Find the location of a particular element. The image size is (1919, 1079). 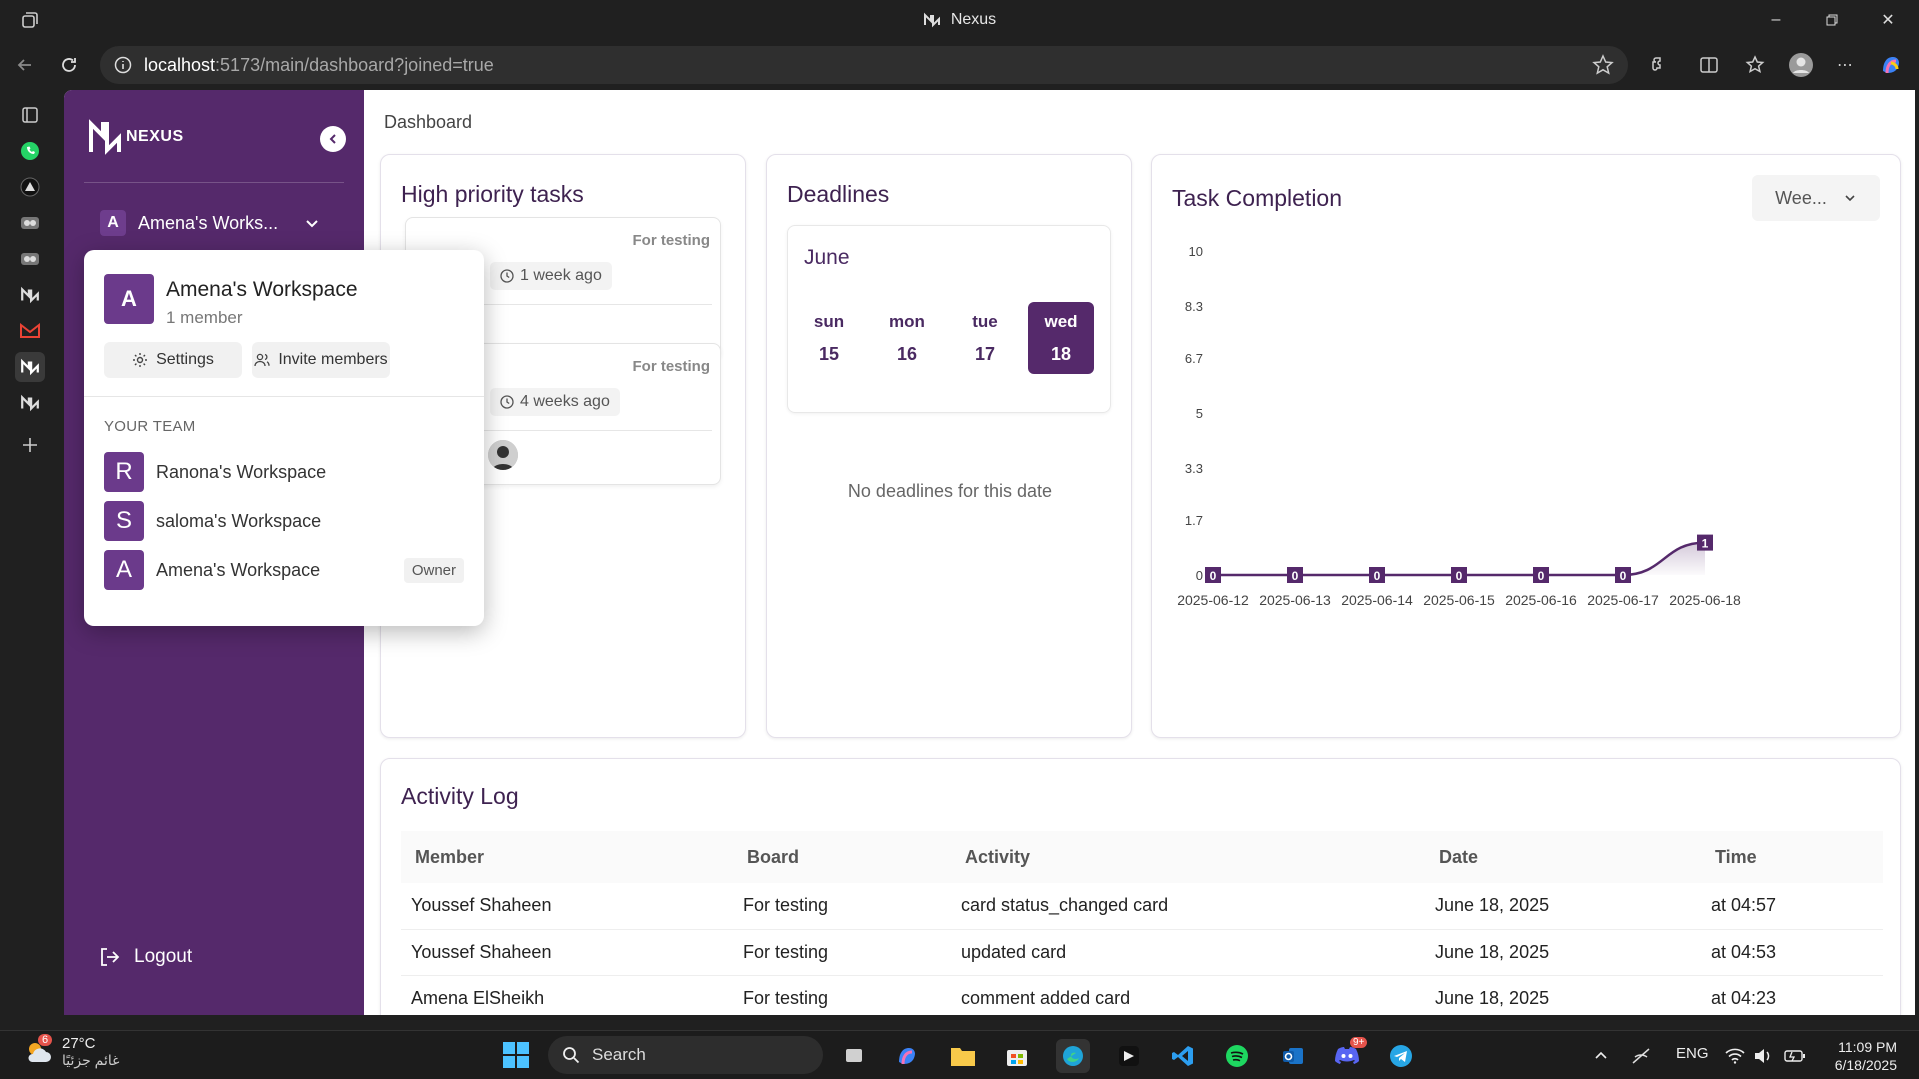

logout-button: Logout is located at coordinates (145, 957).